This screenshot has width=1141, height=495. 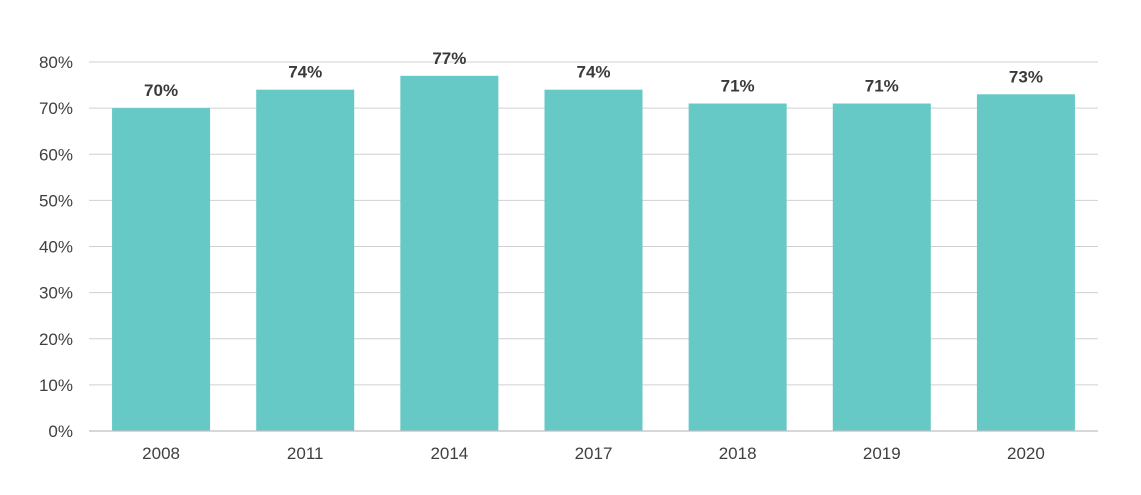 I want to click on data-label-2020: 73%, so click(x=1026, y=76).